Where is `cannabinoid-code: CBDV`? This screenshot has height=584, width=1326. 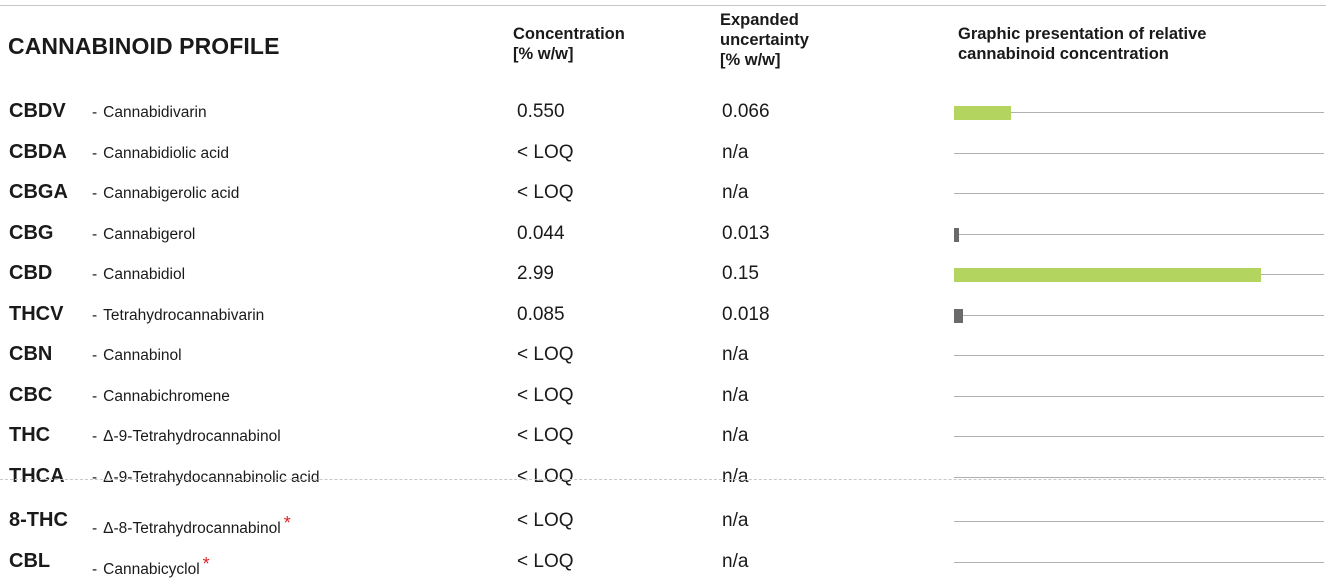
cannabinoid-code: CBDV is located at coordinates (37, 111).